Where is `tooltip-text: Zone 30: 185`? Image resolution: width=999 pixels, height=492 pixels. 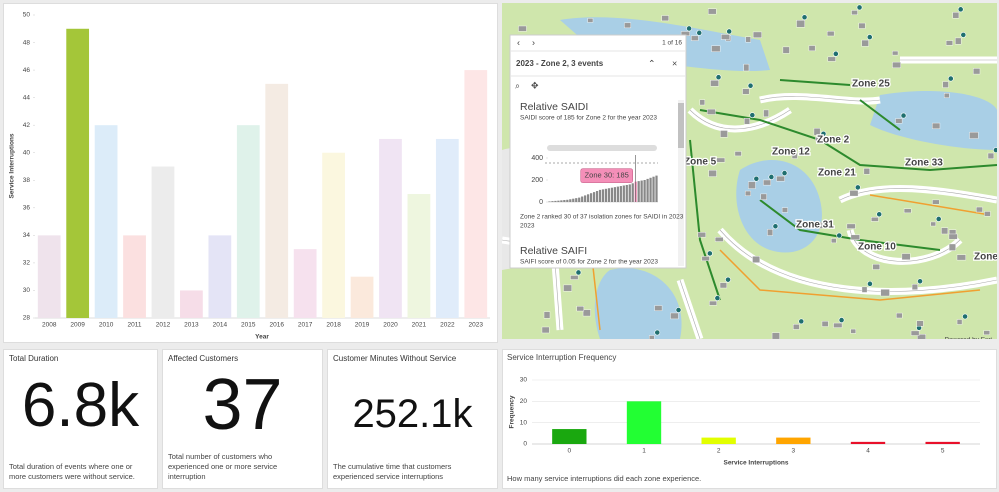 tooltip-text: Zone 30: 185 is located at coordinates (607, 175).